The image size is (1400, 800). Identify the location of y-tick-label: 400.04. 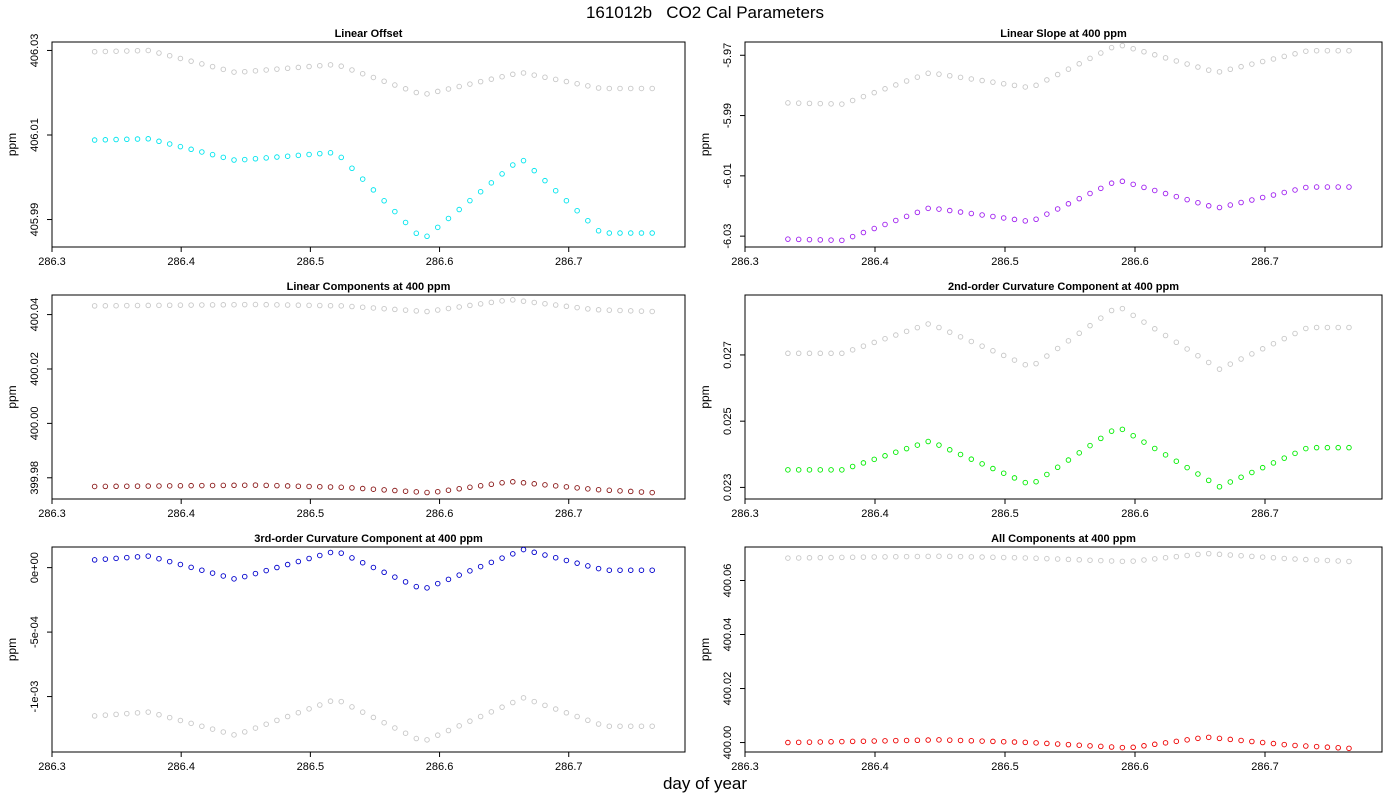
(728, 635).